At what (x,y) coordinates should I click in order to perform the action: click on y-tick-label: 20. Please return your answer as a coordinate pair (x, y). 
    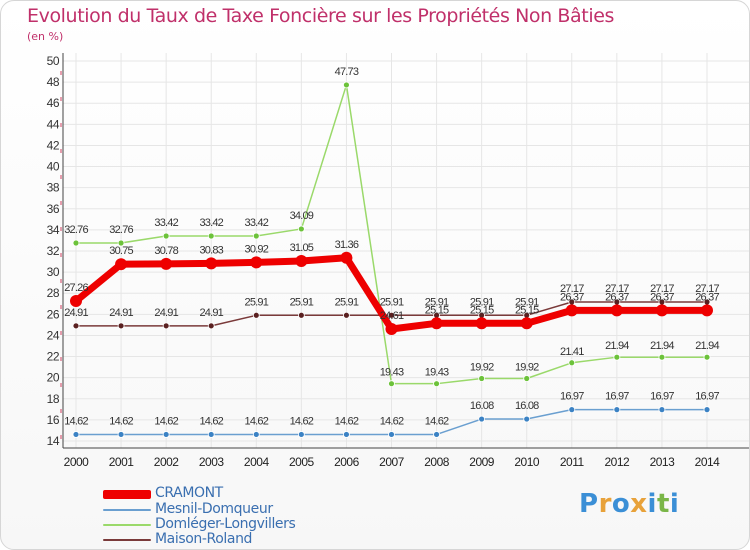
    Looking at the image, I should click on (53, 378).